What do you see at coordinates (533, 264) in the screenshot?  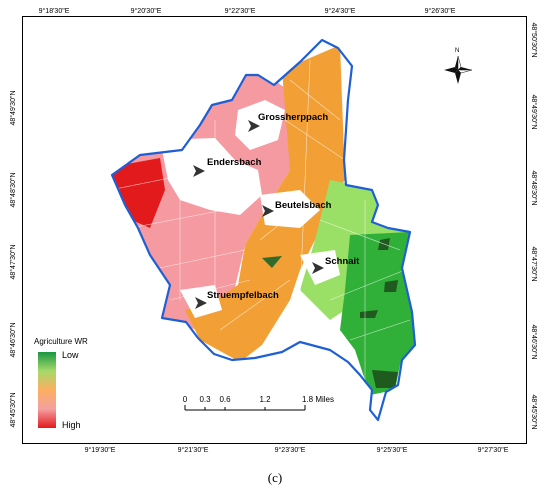 I see `graticule-right-label: 48°47'30"N` at bounding box center [533, 264].